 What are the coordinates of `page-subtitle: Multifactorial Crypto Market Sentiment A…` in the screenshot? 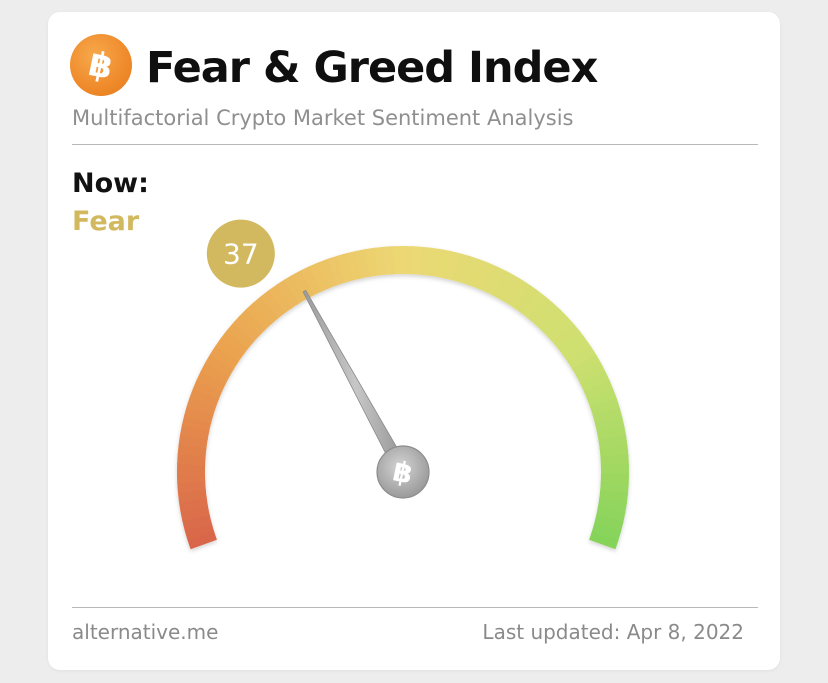 It's located at (323, 118).